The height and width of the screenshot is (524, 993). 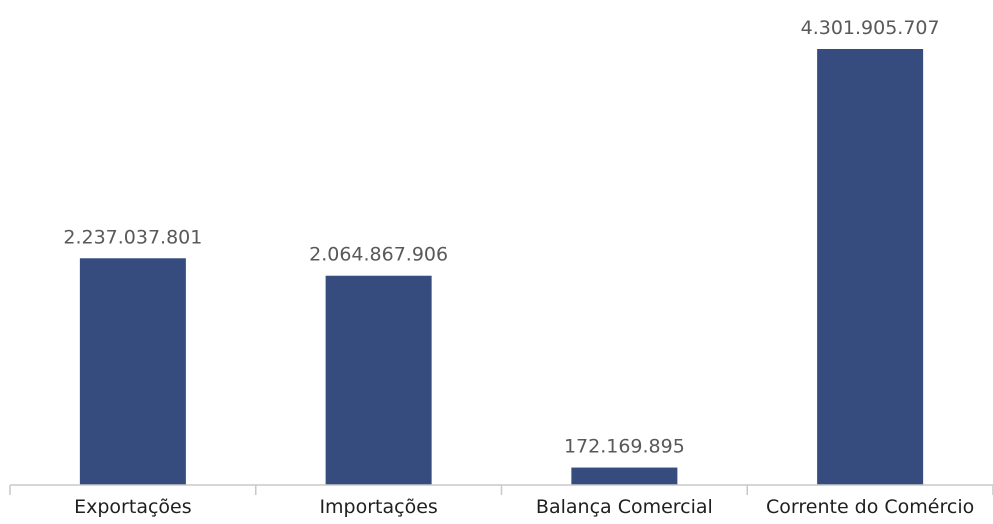 What do you see at coordinates (133, 507) in the screenshot?
I see `x-tick-label: Exportações` at bounding box center [133, 507].